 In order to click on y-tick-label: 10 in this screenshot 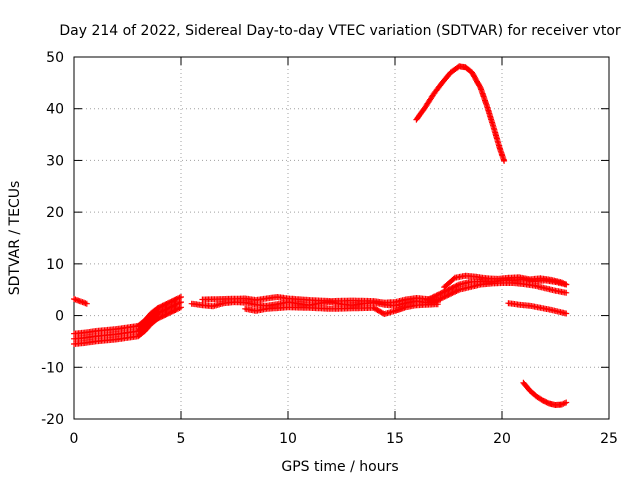, I will do `click(55, 265)`.